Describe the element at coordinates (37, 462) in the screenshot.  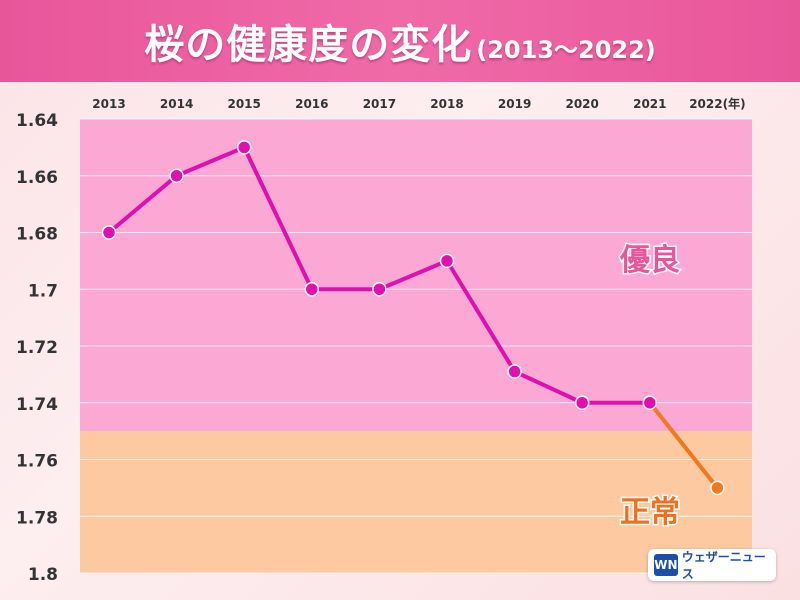
I see `y-tick-label: 1.76` at that location.